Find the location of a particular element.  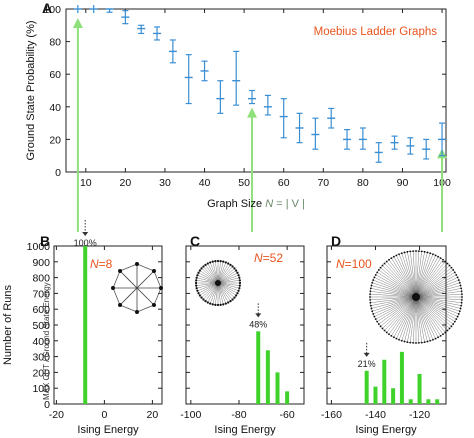

panel-d-ticks: -160 -140 -120 is located at coordinates (383, 333).